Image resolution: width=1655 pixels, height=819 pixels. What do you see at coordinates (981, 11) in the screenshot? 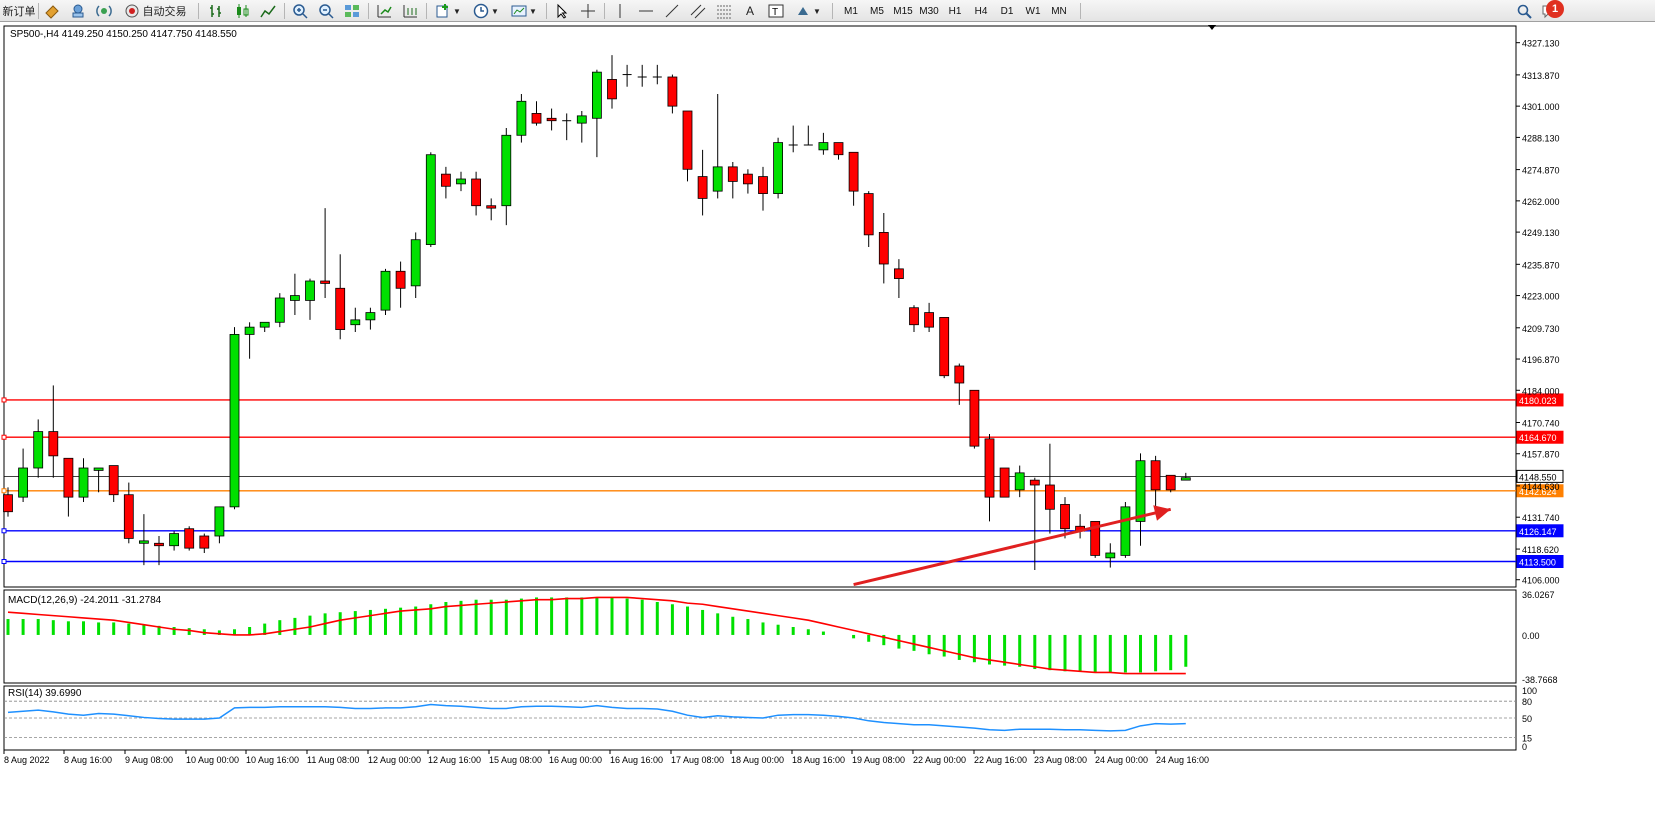
I see `timeframe-h4: H4` at bounding box center [981, 11].